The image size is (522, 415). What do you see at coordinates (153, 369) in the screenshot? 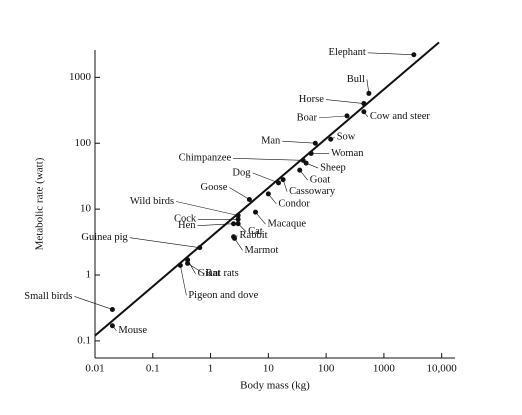
I see `x-tick-label: 0.1` at bounding box center [153, 369].